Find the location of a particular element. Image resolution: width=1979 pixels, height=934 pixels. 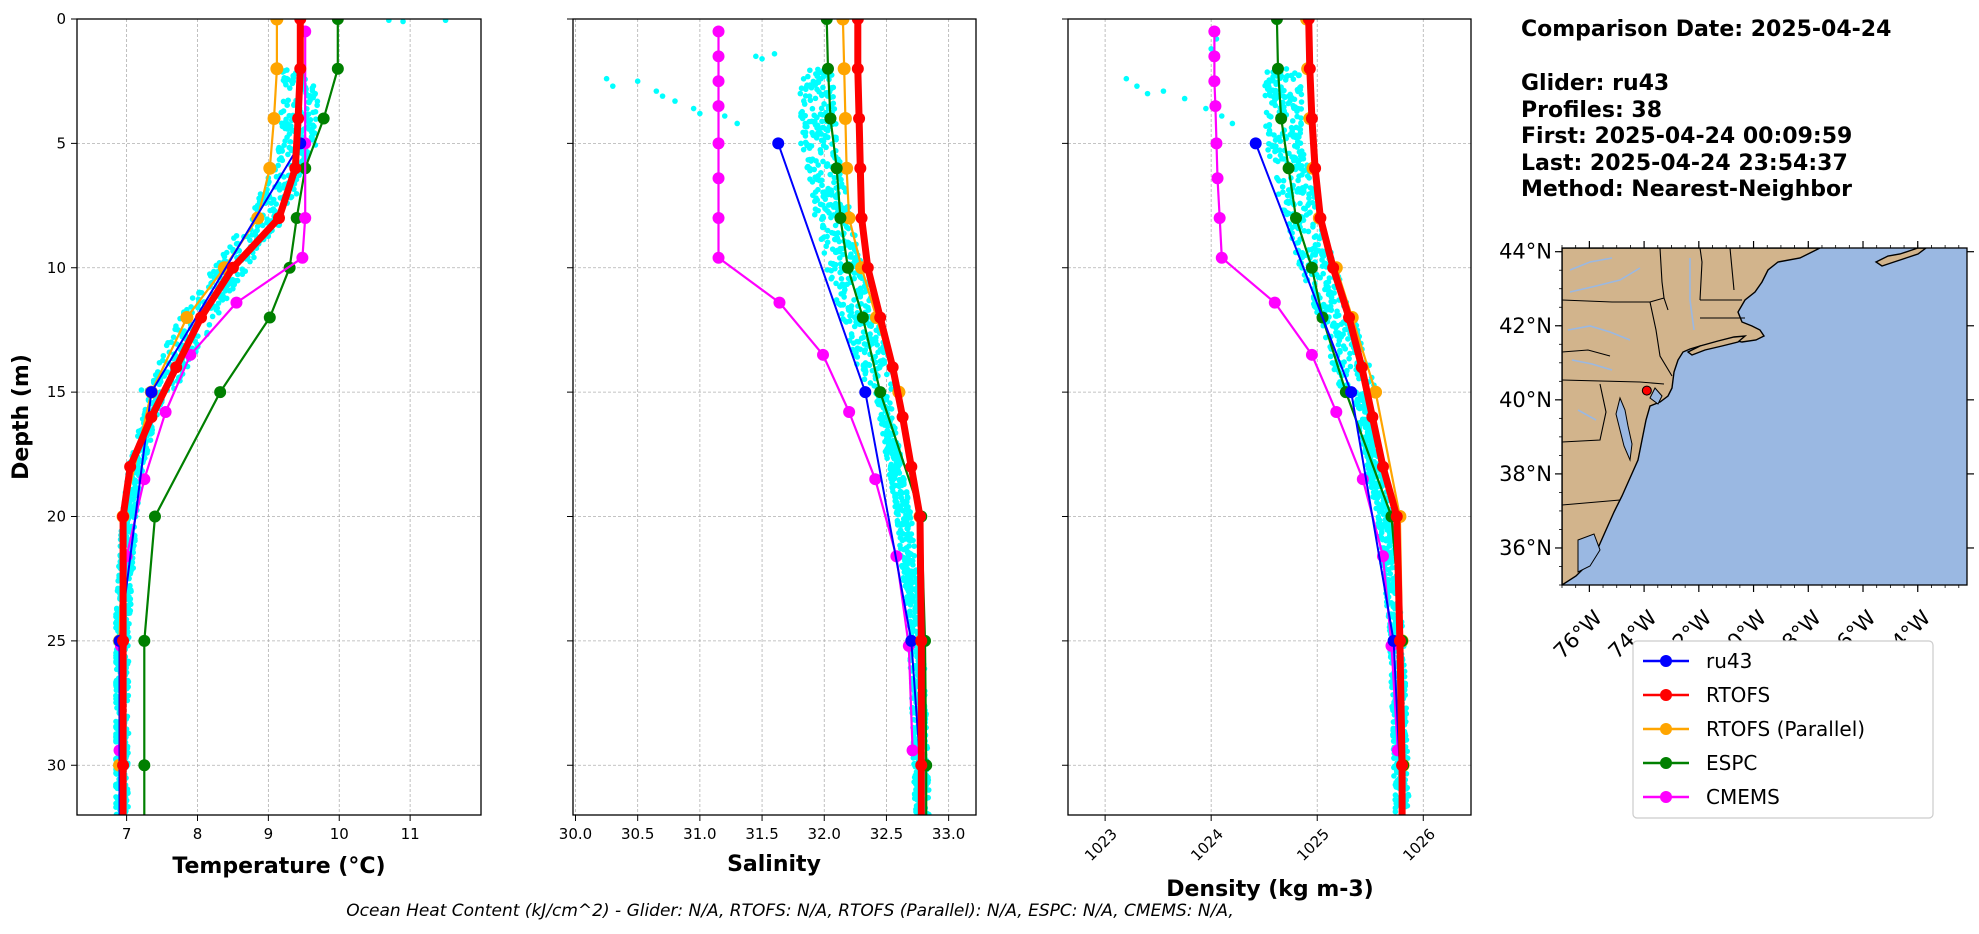

legend-marker-cmems is located at coordinates (1666, 797).